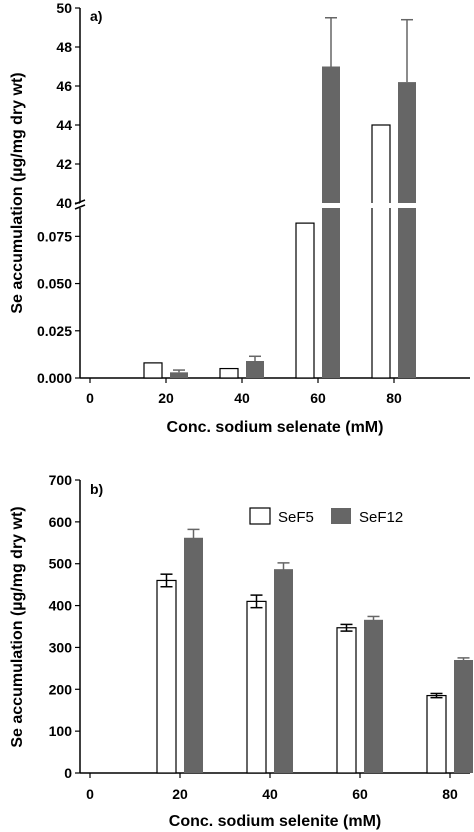  What do you see at coordinates (61, 606) in the screenshot?
I see `y-tick-label: 400` at bounding box center [61, 606].